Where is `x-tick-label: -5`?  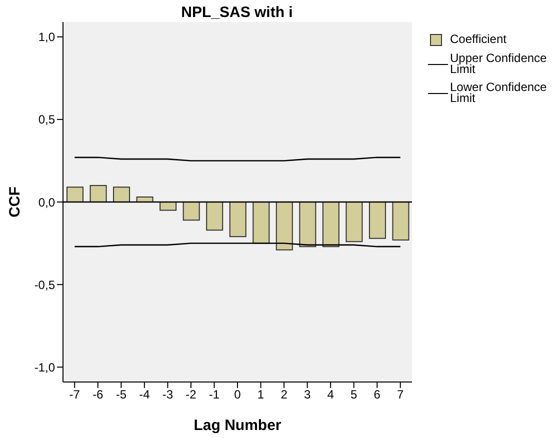 x-tick-label: -5 is located at coordinates (121, 395).